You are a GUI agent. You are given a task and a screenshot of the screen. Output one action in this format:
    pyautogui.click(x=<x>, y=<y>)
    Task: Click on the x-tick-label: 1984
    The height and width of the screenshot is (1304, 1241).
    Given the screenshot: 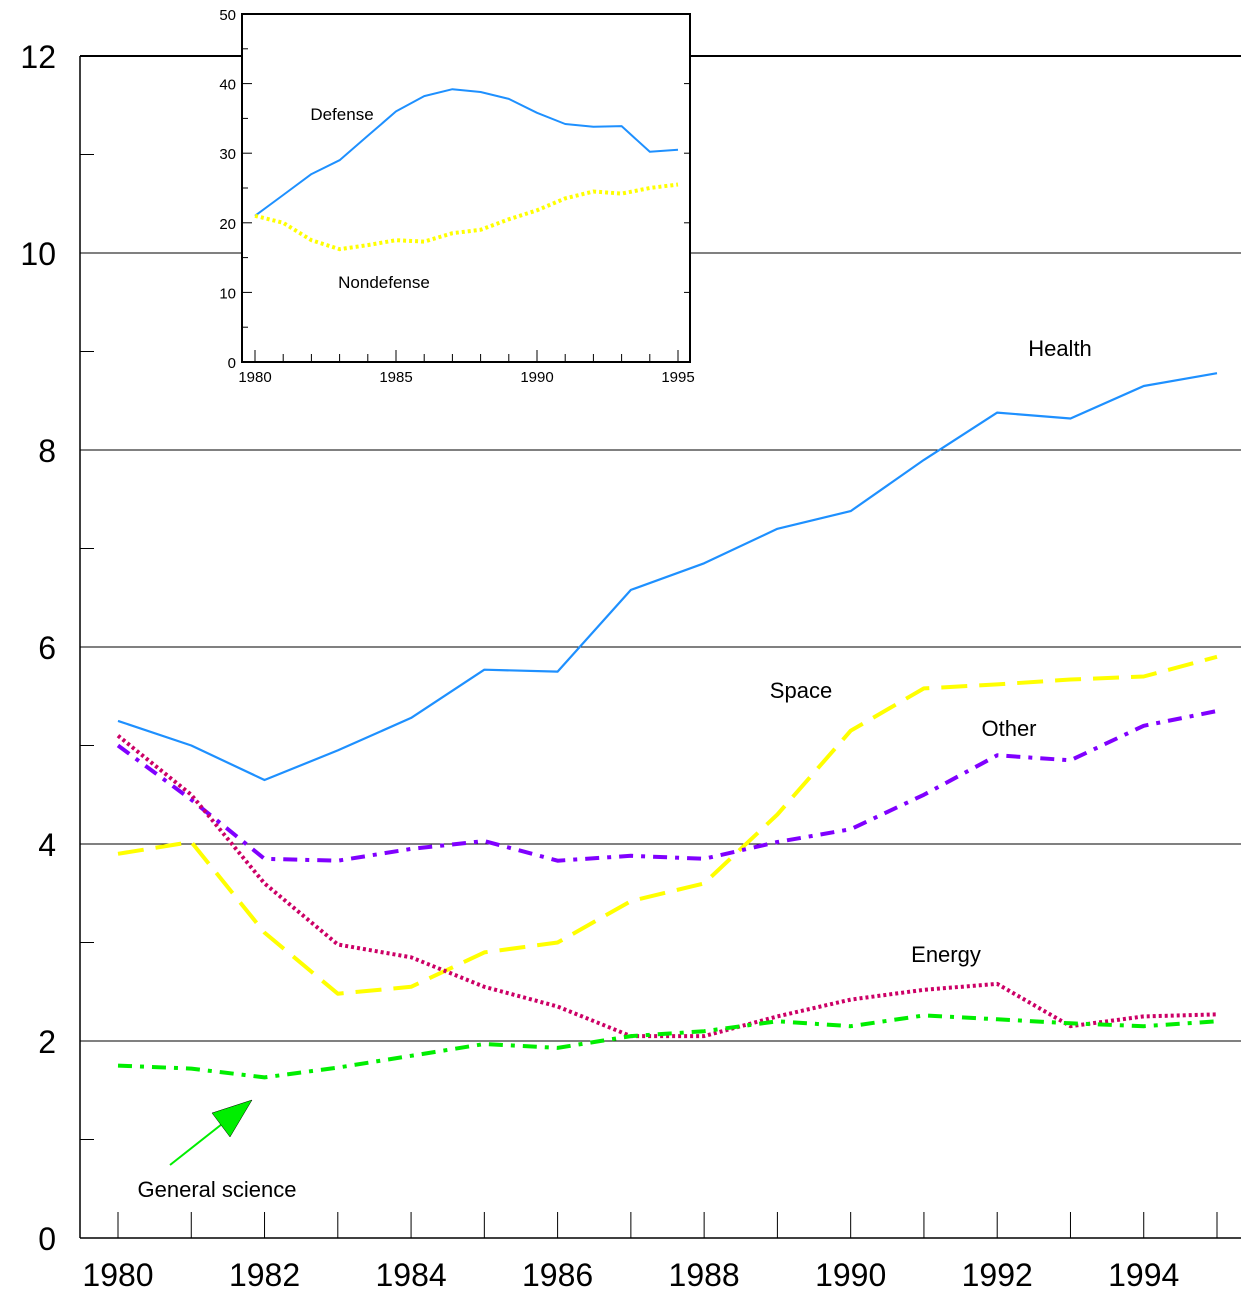 What is the action you would take?
    pyautogui.click(x=410, y=1275)
    